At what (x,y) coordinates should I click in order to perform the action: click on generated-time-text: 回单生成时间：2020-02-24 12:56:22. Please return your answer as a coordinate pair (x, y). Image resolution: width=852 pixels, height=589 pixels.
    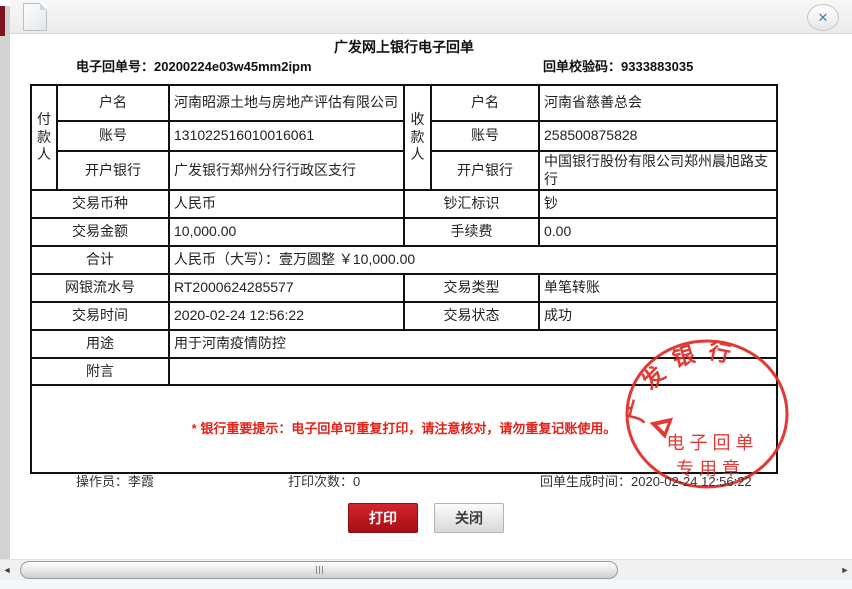
    Looking at the image, I should click on (646, 481).